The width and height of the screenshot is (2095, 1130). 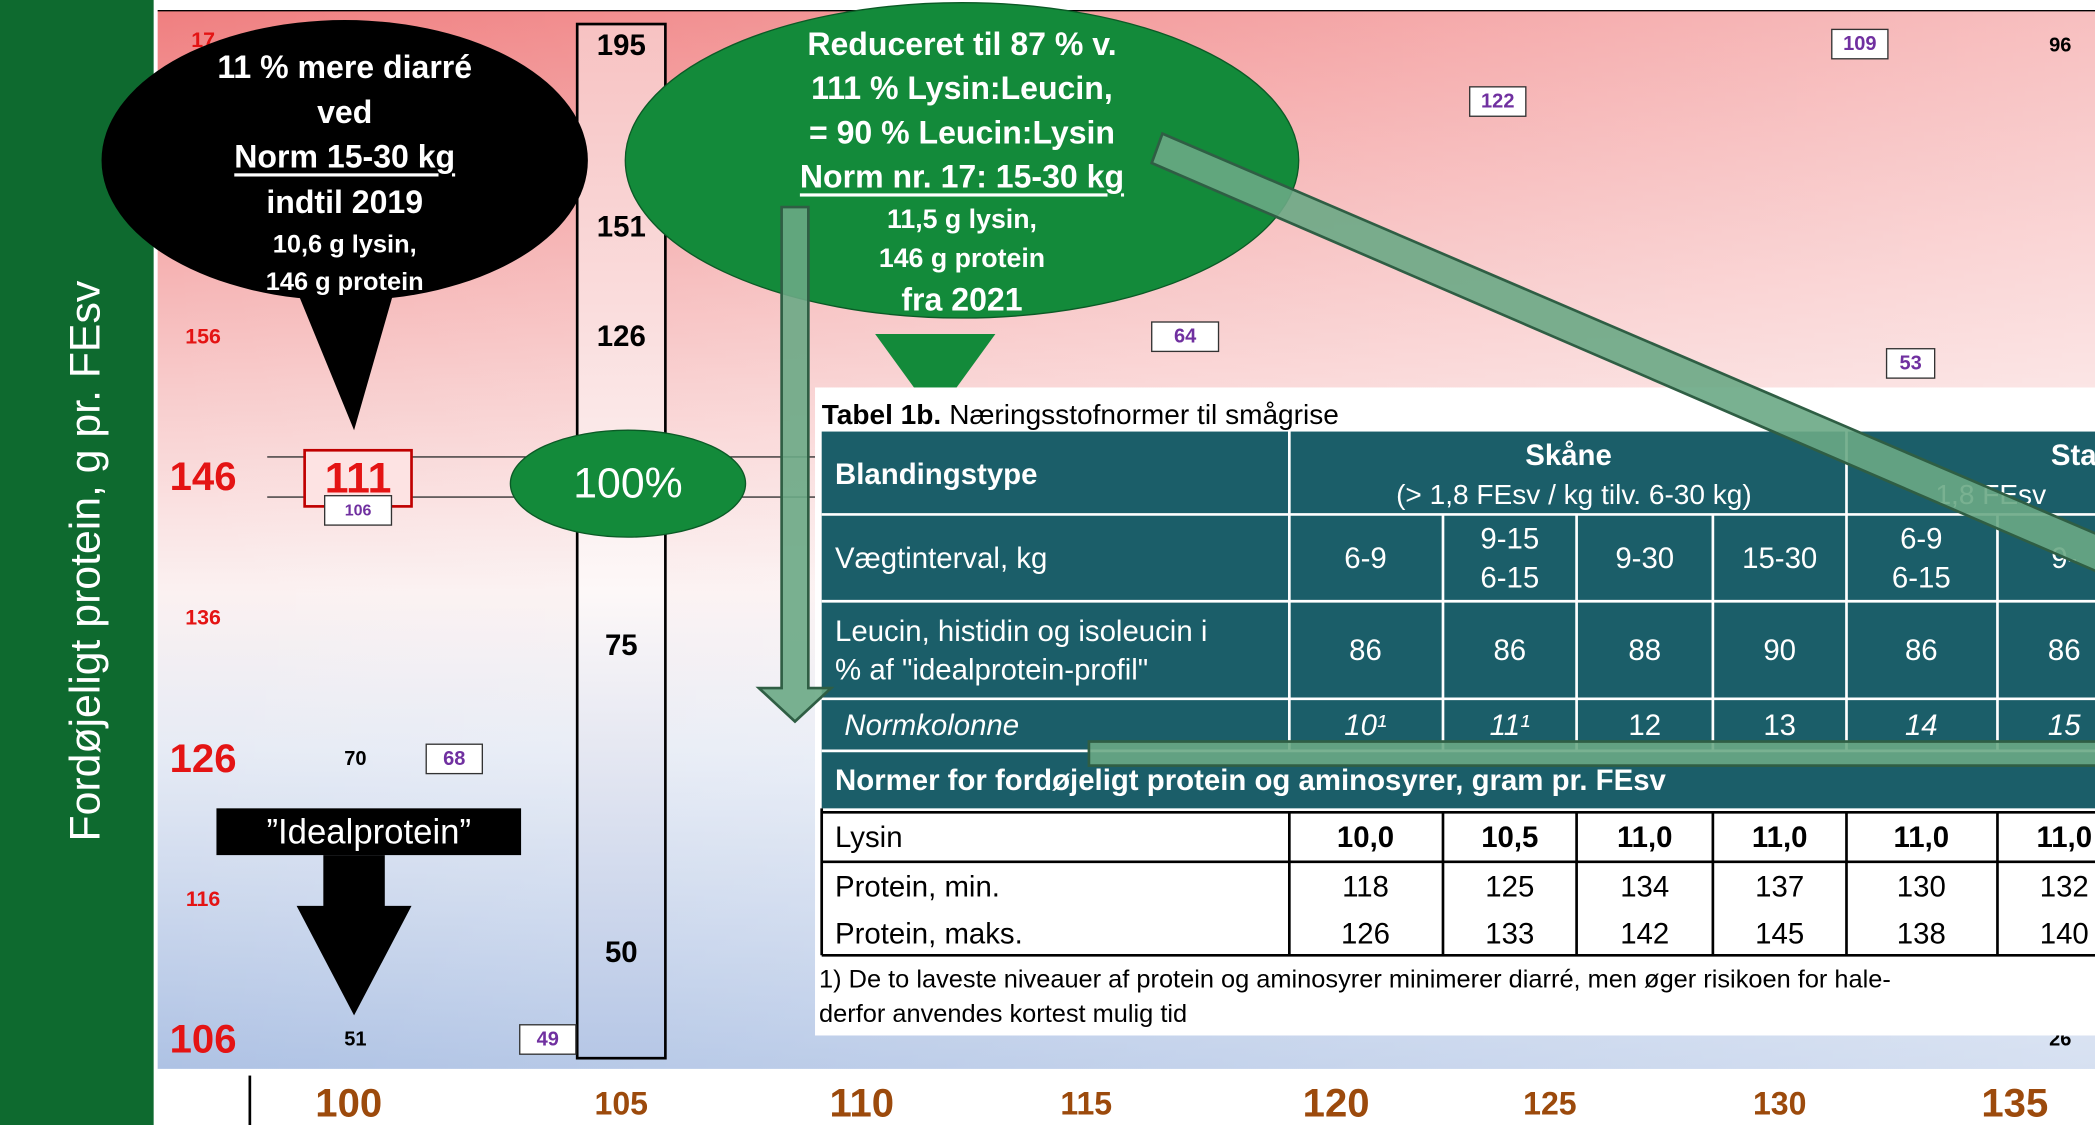 What do you see at coordinates (1921, 887) in the screenshot?
I see `table-cell: 130` at bounding box center [1921, 887].